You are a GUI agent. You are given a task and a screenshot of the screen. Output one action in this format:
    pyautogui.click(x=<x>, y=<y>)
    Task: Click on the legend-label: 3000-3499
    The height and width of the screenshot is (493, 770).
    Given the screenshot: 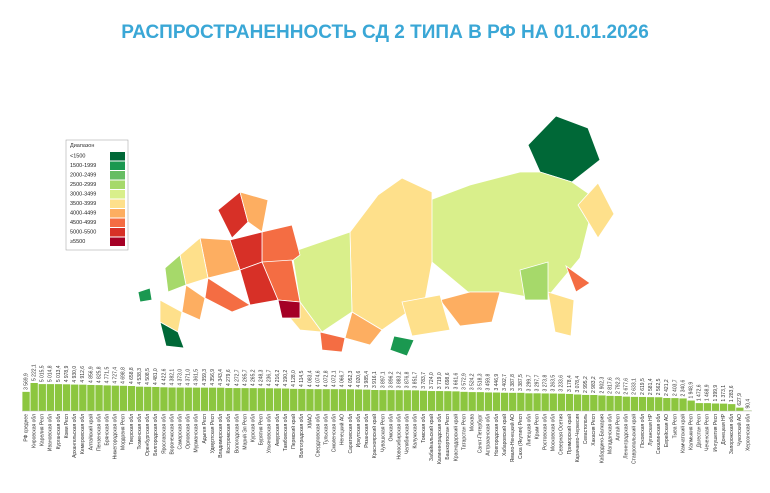 What is the action you would take?
    pyautogui.click(x=83, y=194)
    